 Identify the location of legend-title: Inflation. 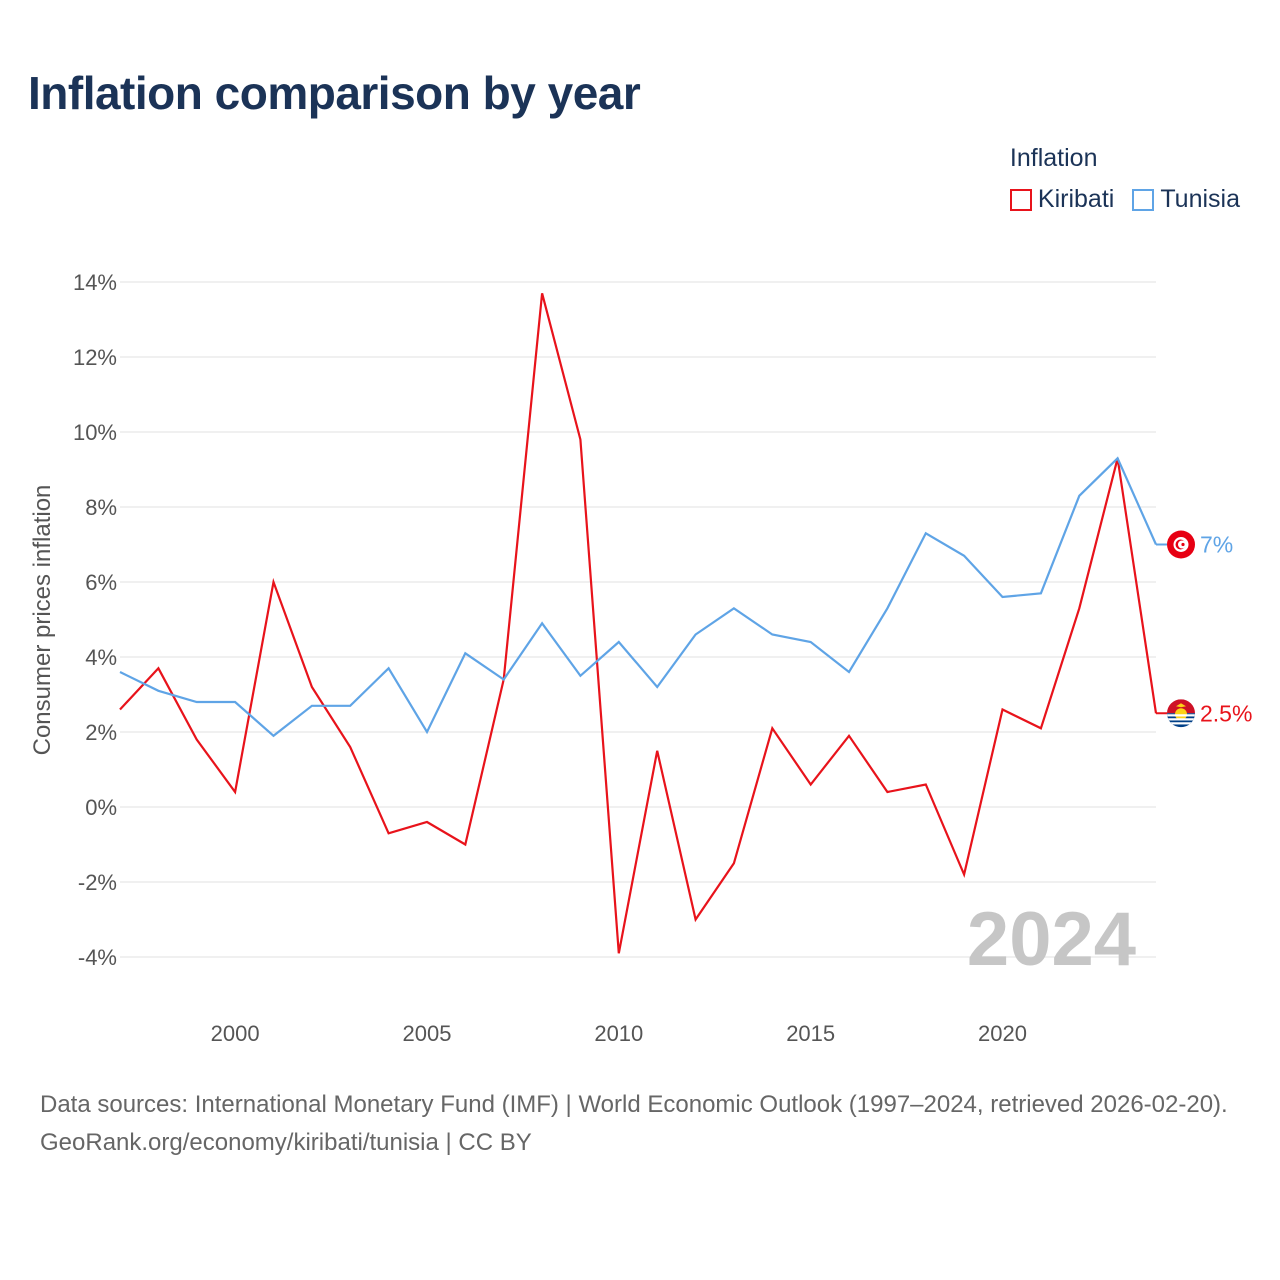
(1053, 158).